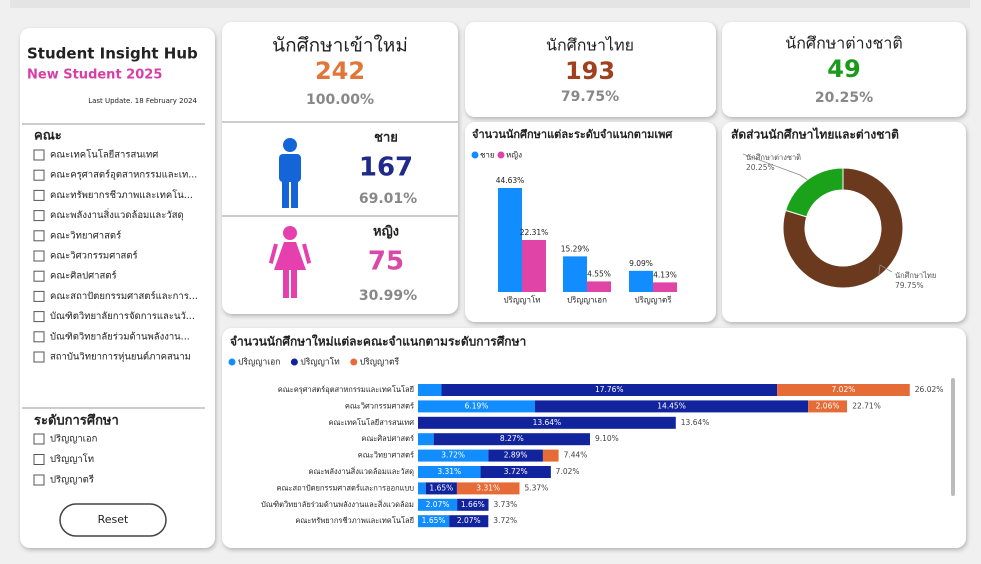 This screenshot has width=981, height=564. I want to click on checkbox-label: คณะศิลปศาสตร์, so click(83, 276).